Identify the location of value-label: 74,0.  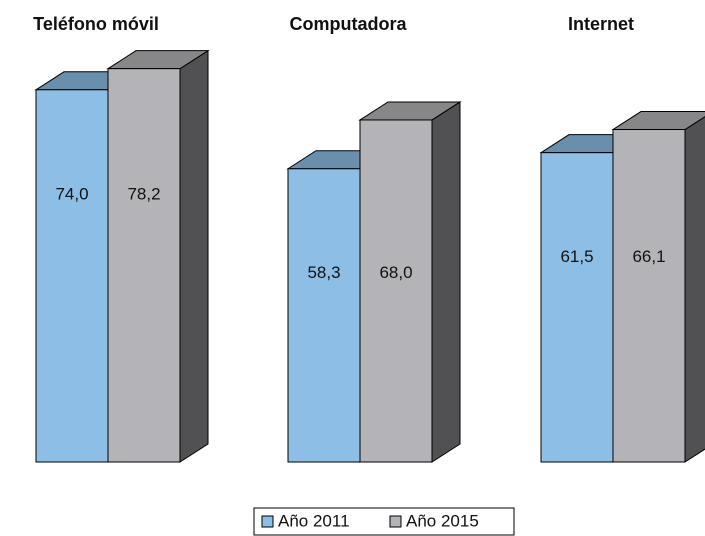
(71, 193).